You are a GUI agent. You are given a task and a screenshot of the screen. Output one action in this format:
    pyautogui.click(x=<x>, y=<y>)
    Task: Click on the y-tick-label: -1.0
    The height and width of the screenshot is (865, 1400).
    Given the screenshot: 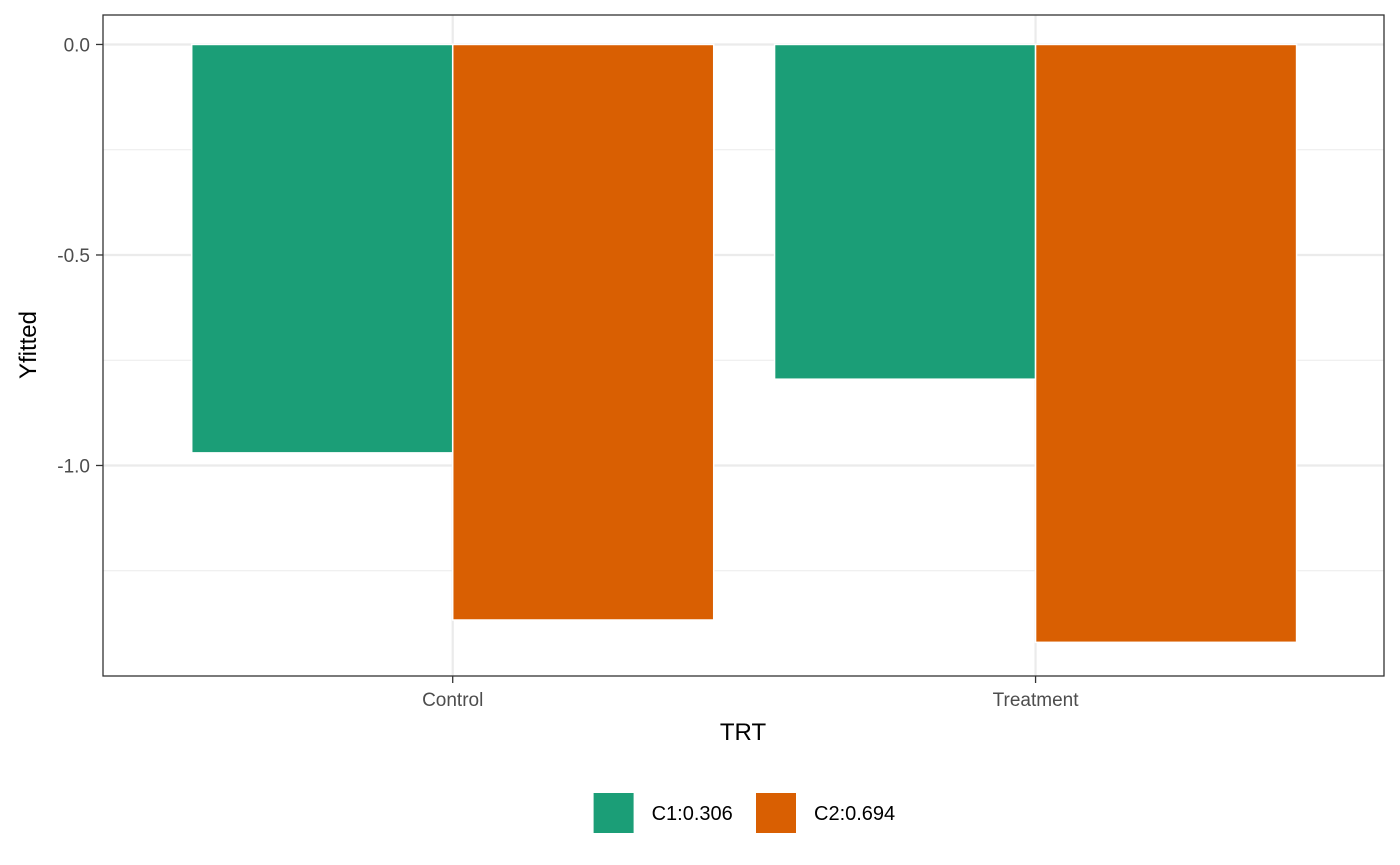 What is the action you would take?
    pyautogui.click(x=73, y=466)
    